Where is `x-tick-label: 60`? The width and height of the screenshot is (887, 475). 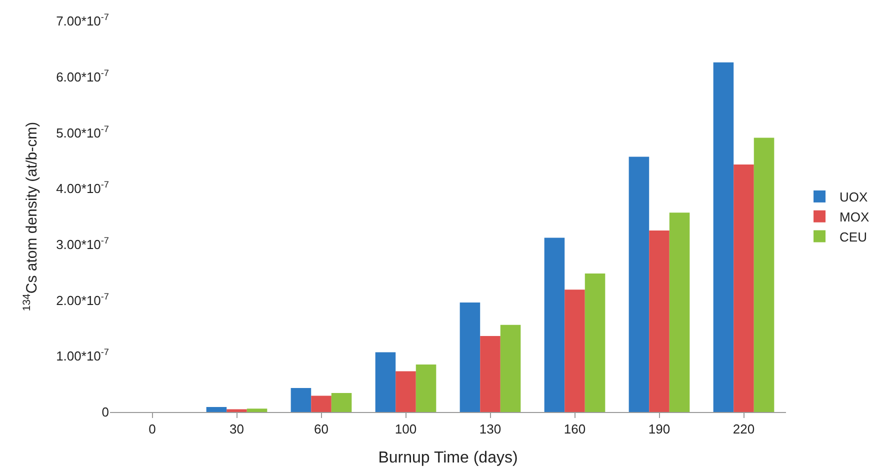 x-tick-label: 60 is located at coordinates (321, 429).